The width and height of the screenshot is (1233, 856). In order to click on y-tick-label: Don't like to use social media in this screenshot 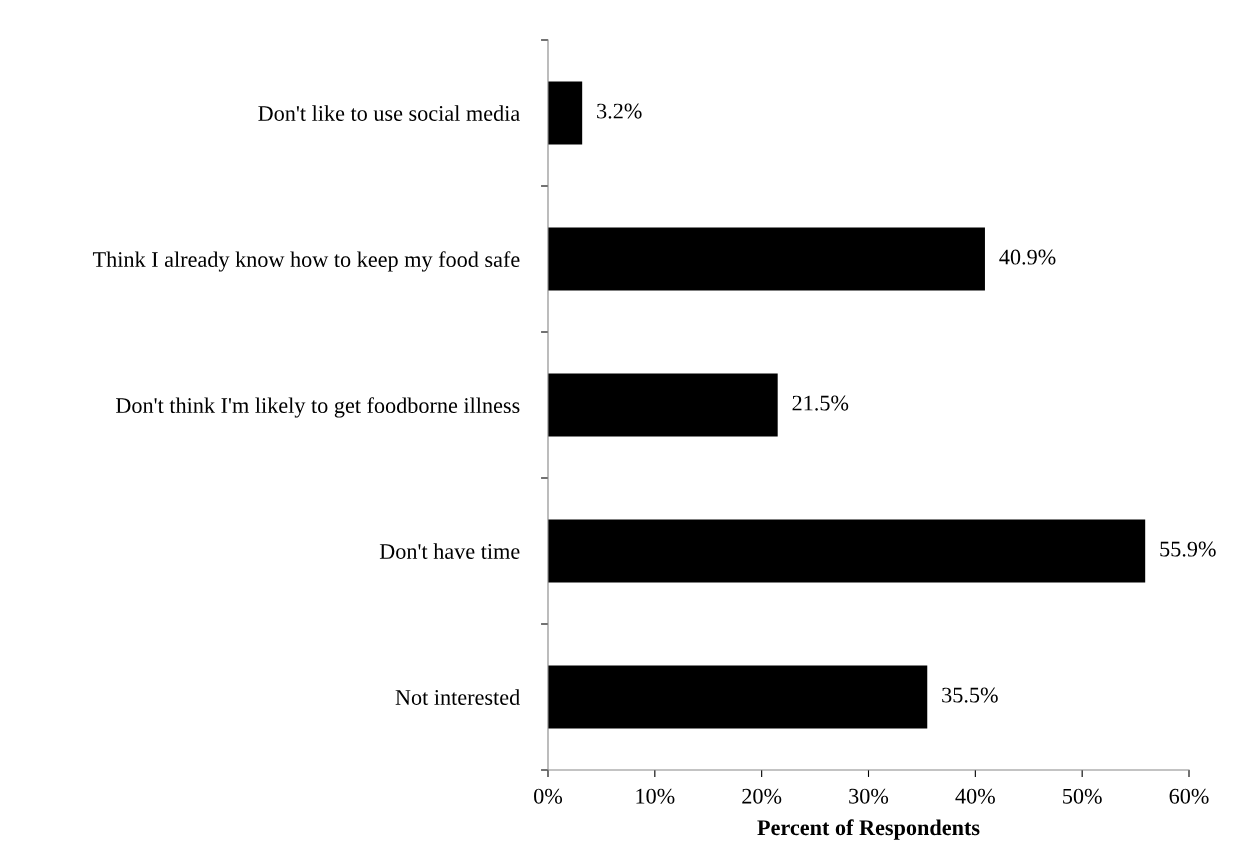, I will do `click(389, 113)`.